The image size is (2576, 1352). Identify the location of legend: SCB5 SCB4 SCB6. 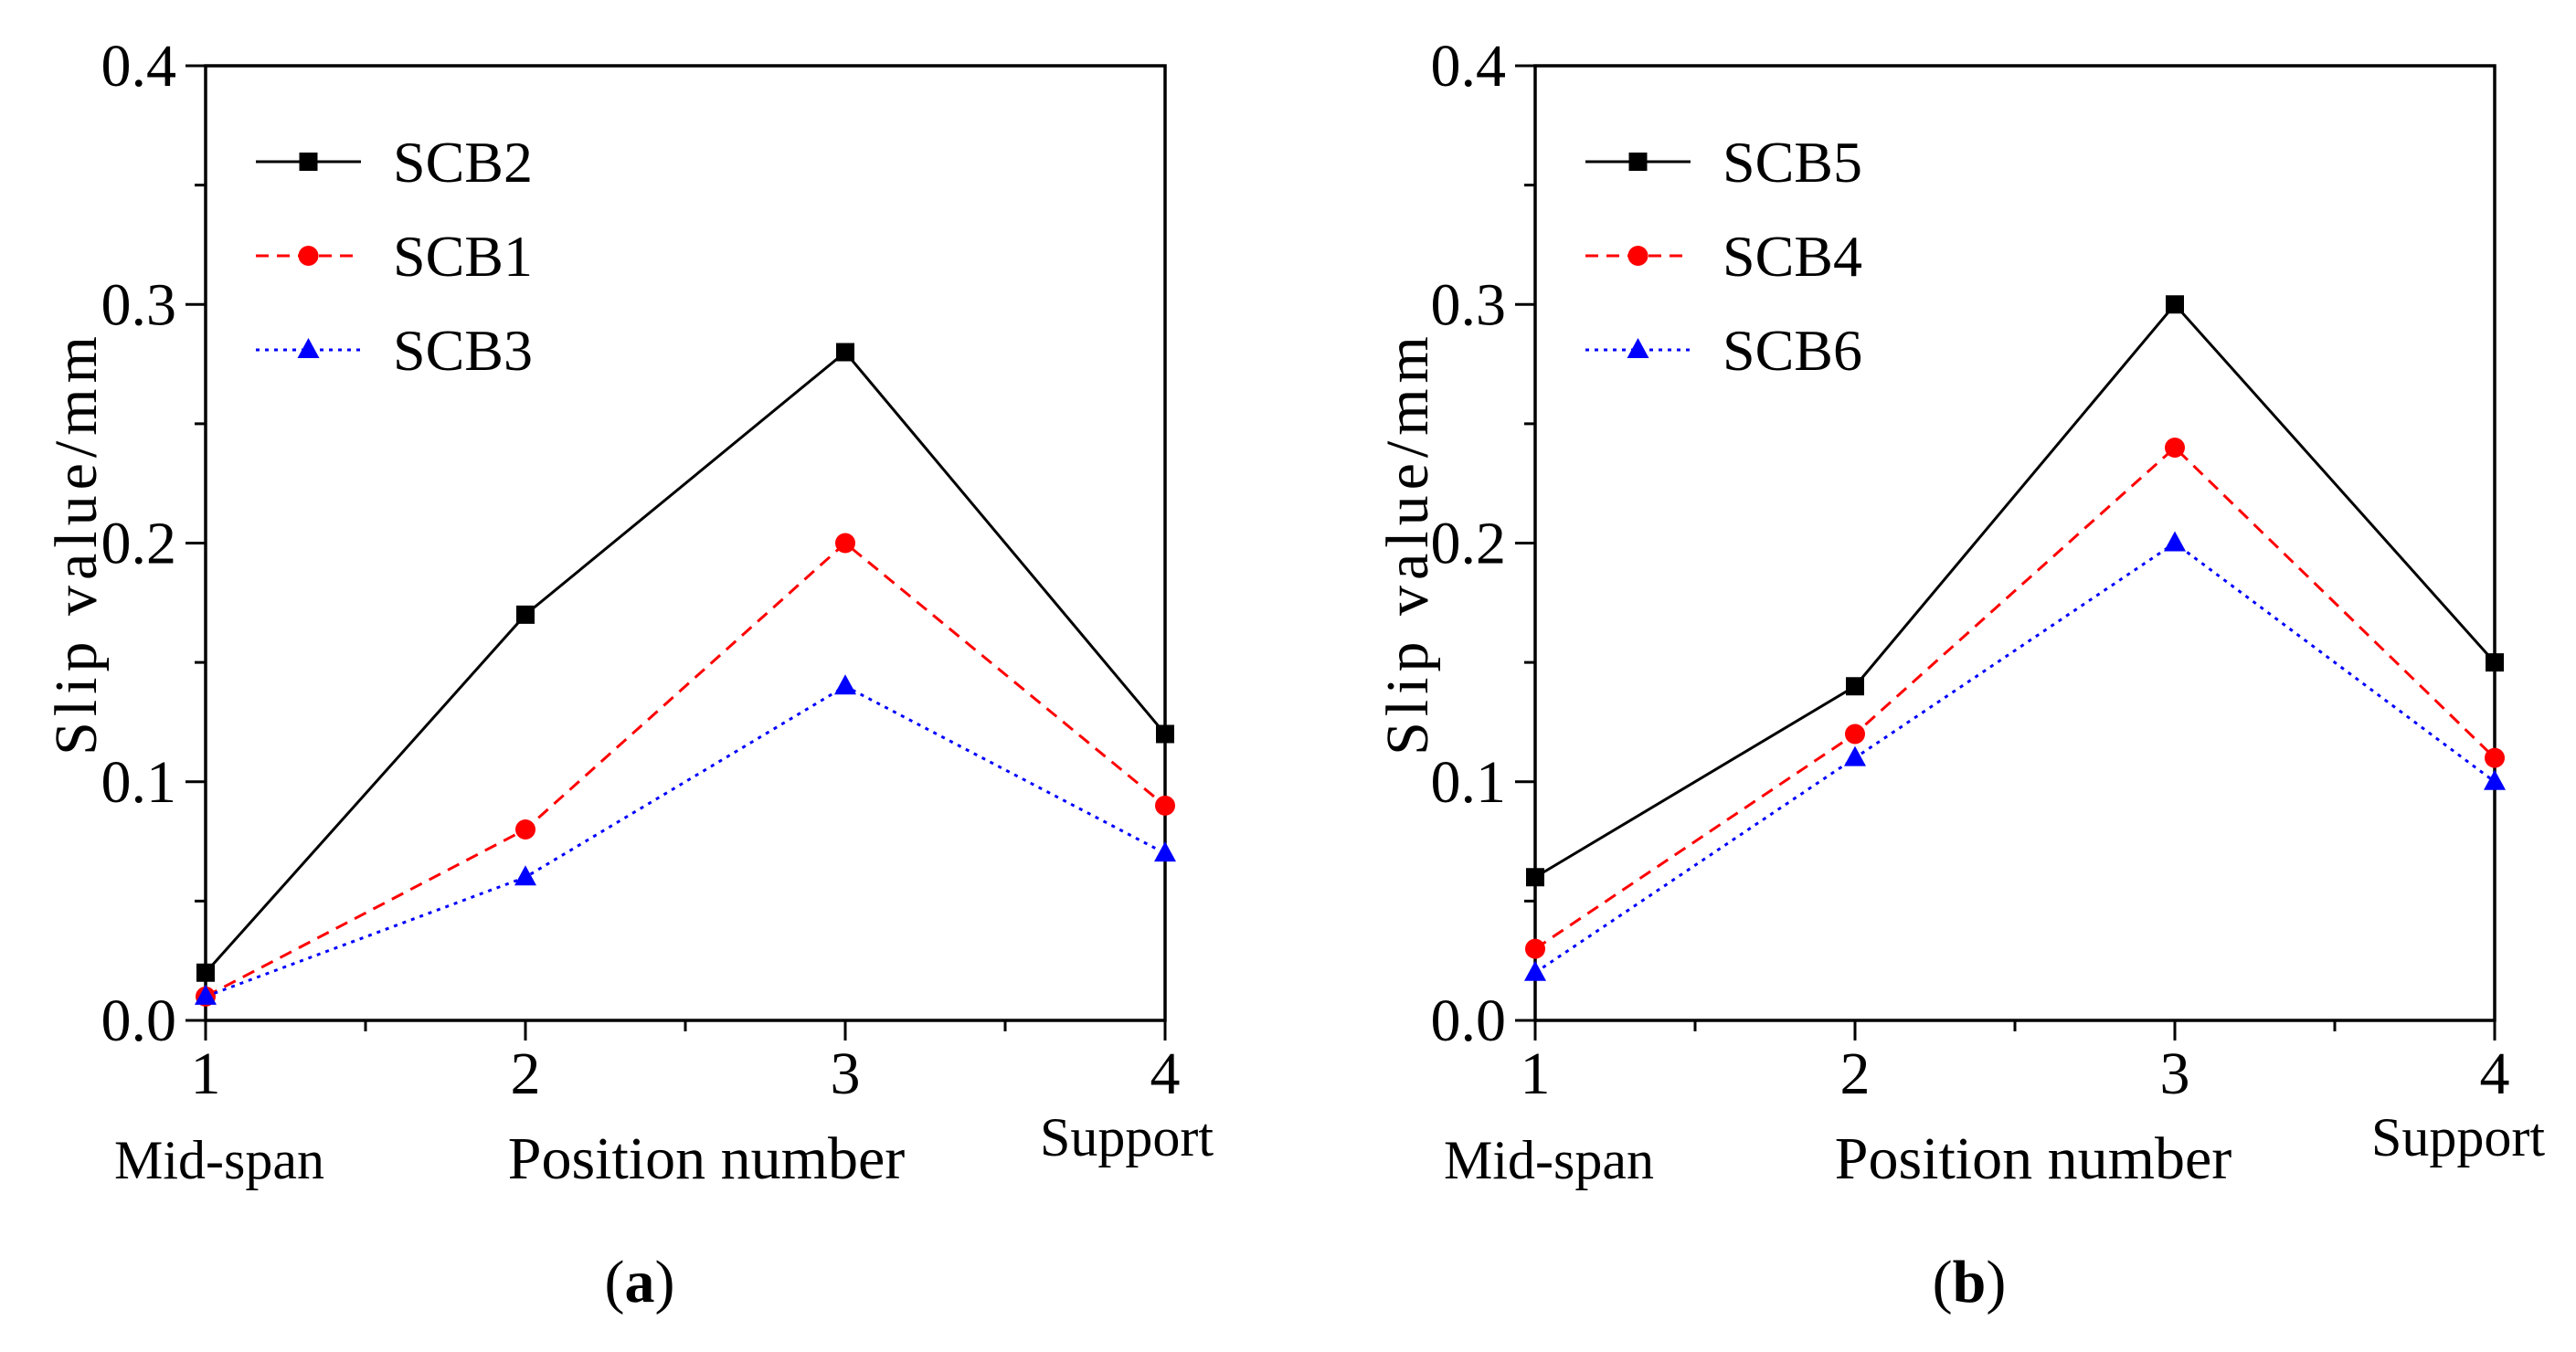
(1723, 256).